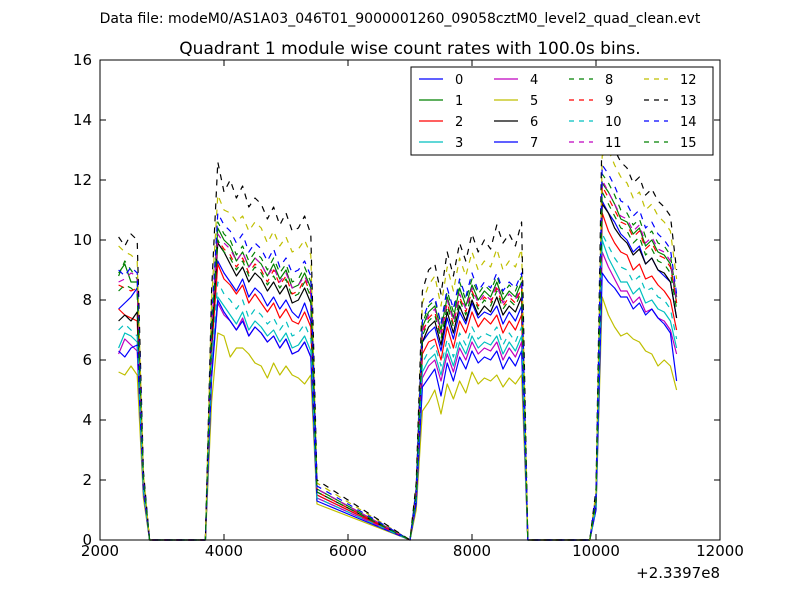  What do you see at coordinates (613, 122) in the screenshot?
I see `legend-label-10: 10` at bounding box center [613, 122].